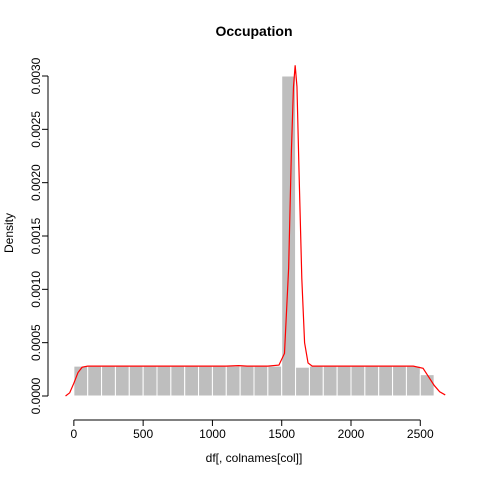  Describe the element at coordinates (36, 289) in the screenshot. I see `y-tick-label: 0.0010` at that location.